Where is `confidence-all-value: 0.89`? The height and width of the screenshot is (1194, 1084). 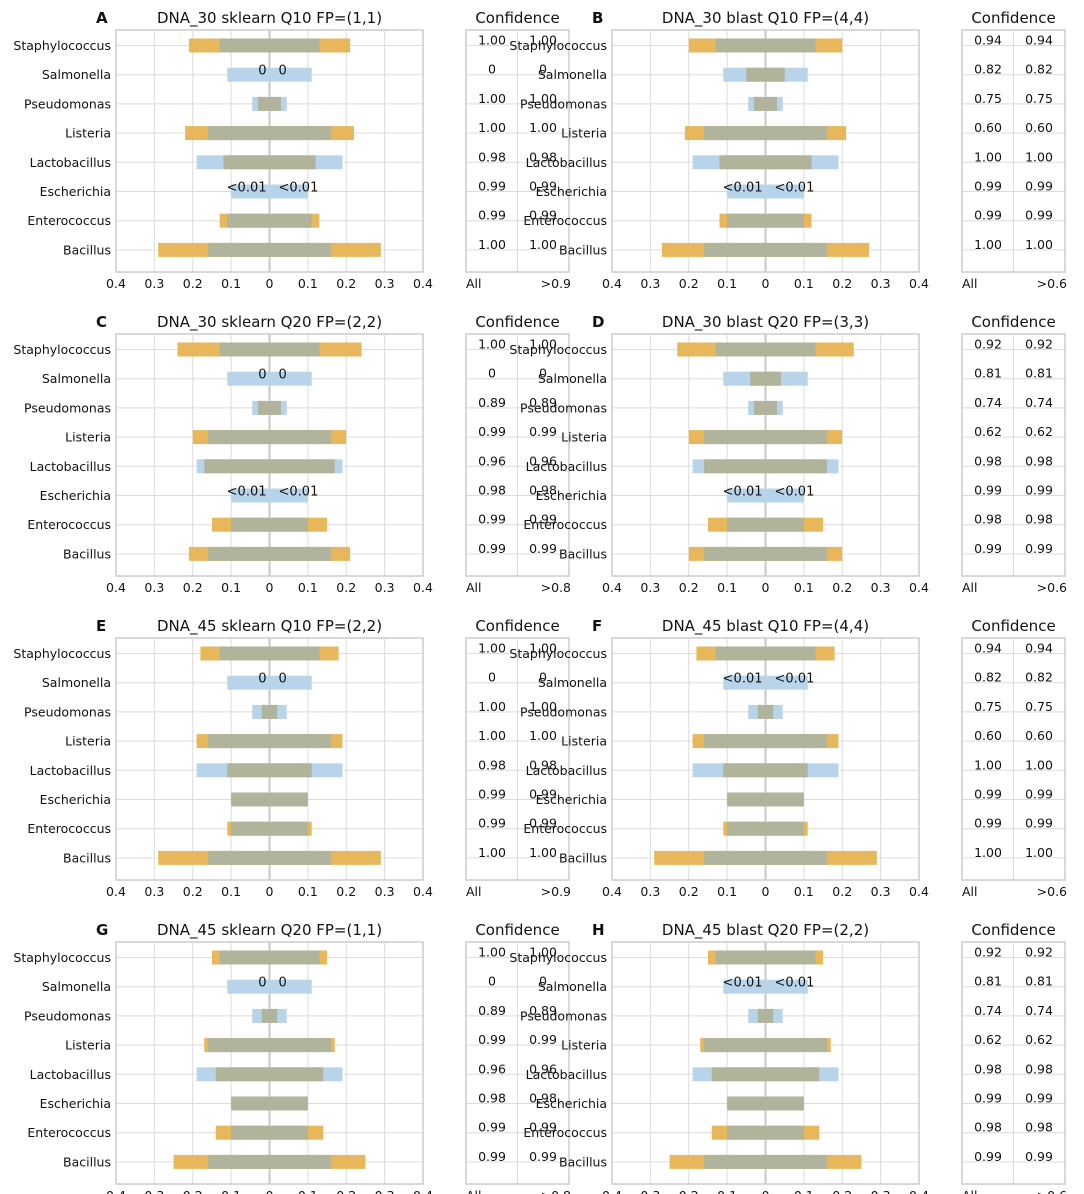 confidence-all-value: 0.89 is located at coordinates (492, 402).